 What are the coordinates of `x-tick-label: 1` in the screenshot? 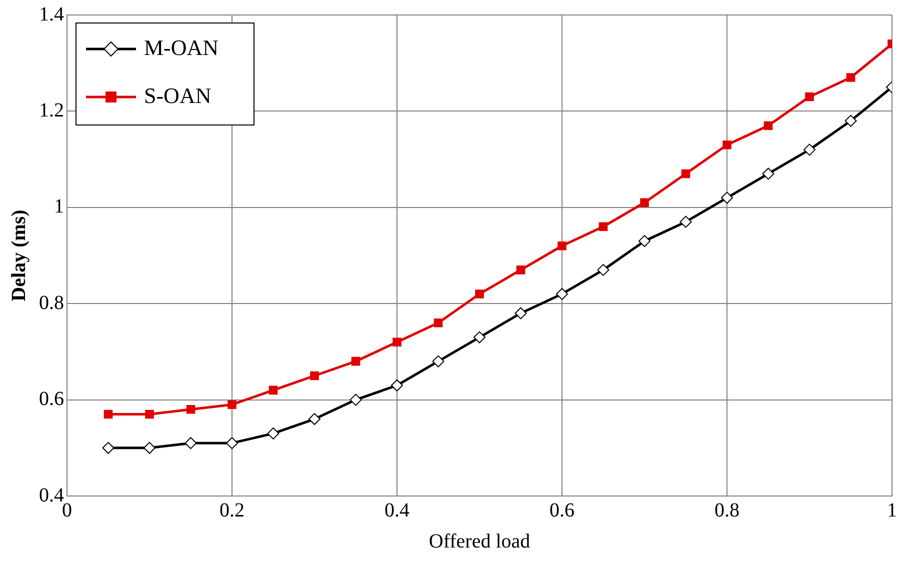 It's located at (892, 510).